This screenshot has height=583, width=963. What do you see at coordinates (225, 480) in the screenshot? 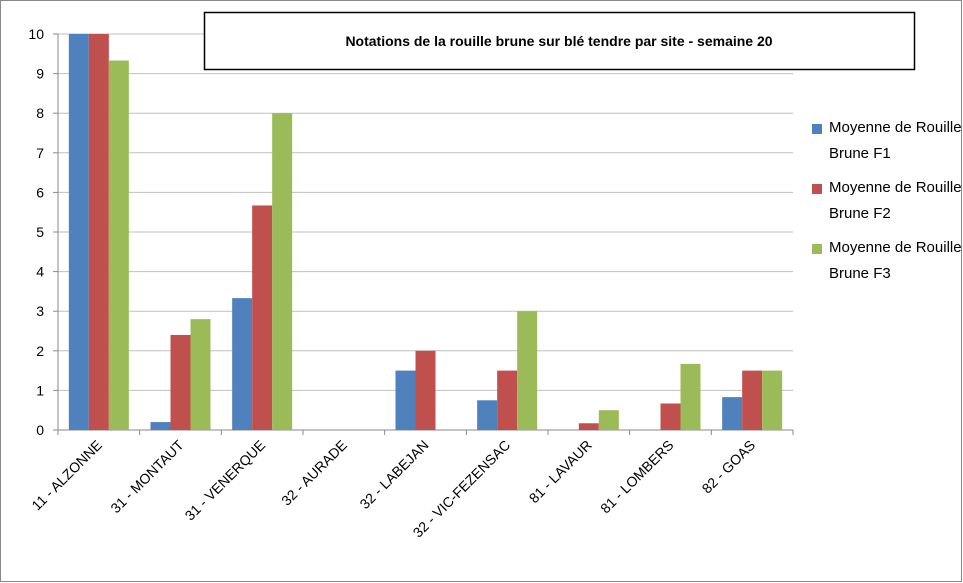
I see `x-tick-label: 31 - VENERQUE` at bounding box center [225, 480].